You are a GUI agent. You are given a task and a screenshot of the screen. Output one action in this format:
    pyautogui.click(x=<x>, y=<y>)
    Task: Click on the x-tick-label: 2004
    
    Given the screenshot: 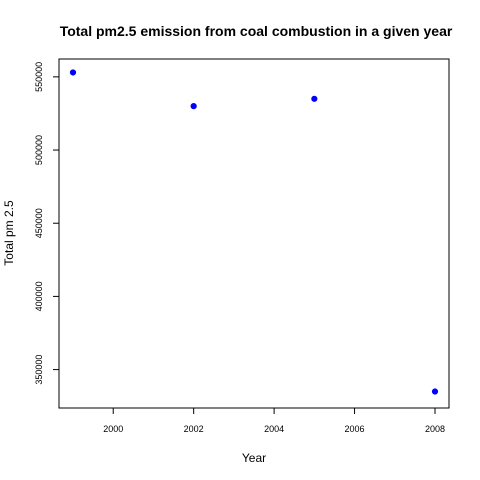 What is the action you would take?
    pyautogui.click(x=274, y=429)
    